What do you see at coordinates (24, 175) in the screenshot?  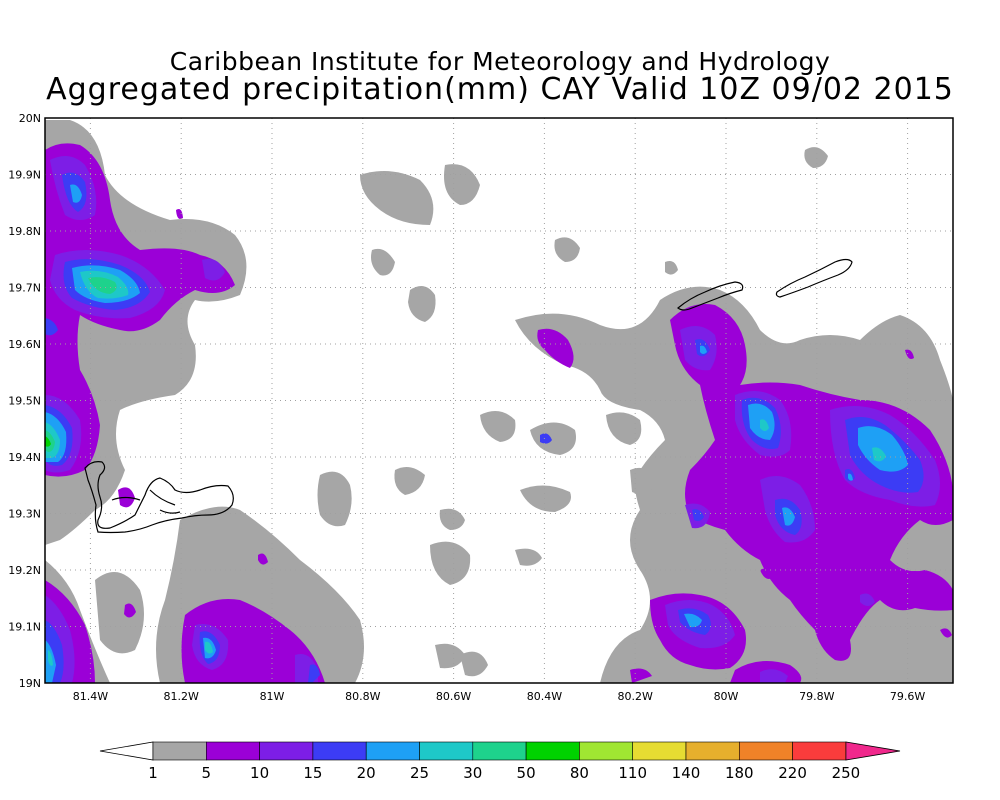 I see `lat-label: 19.9N` at bounding box center [24, 175].